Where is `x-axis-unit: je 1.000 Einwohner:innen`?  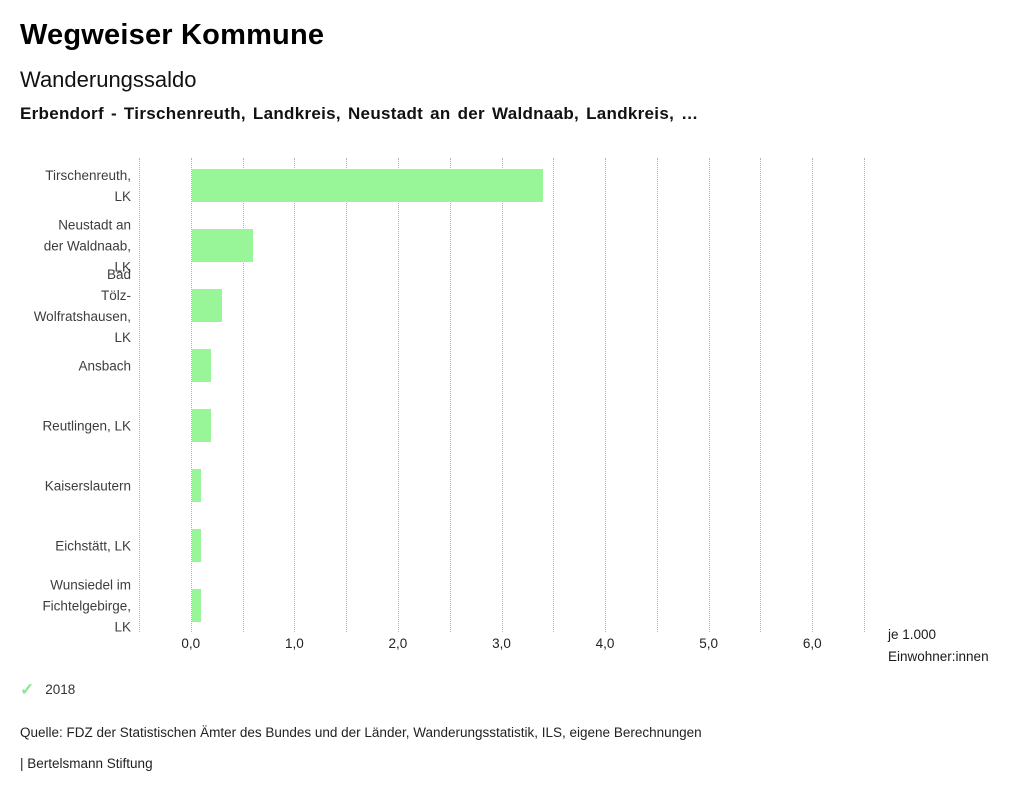
x-axis-unit: je 1.000 Einwohner:innen is located at coordinates (938, 646).